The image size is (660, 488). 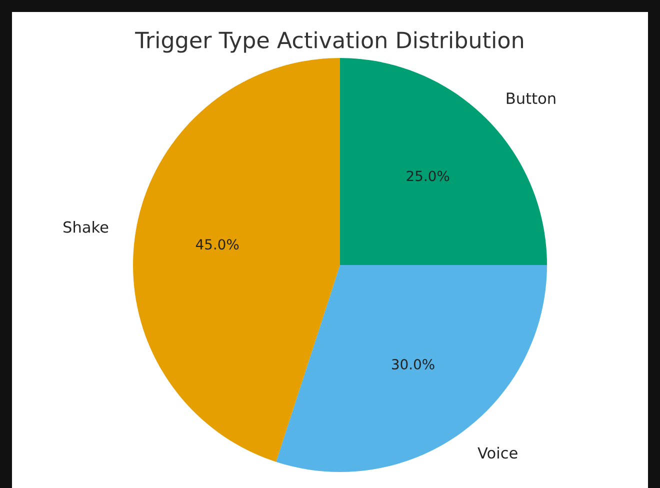 What do you see at coordinates (428, 176) in the screenshot?
I see `data-label: 25.0%` at bounding box center [428, 176].